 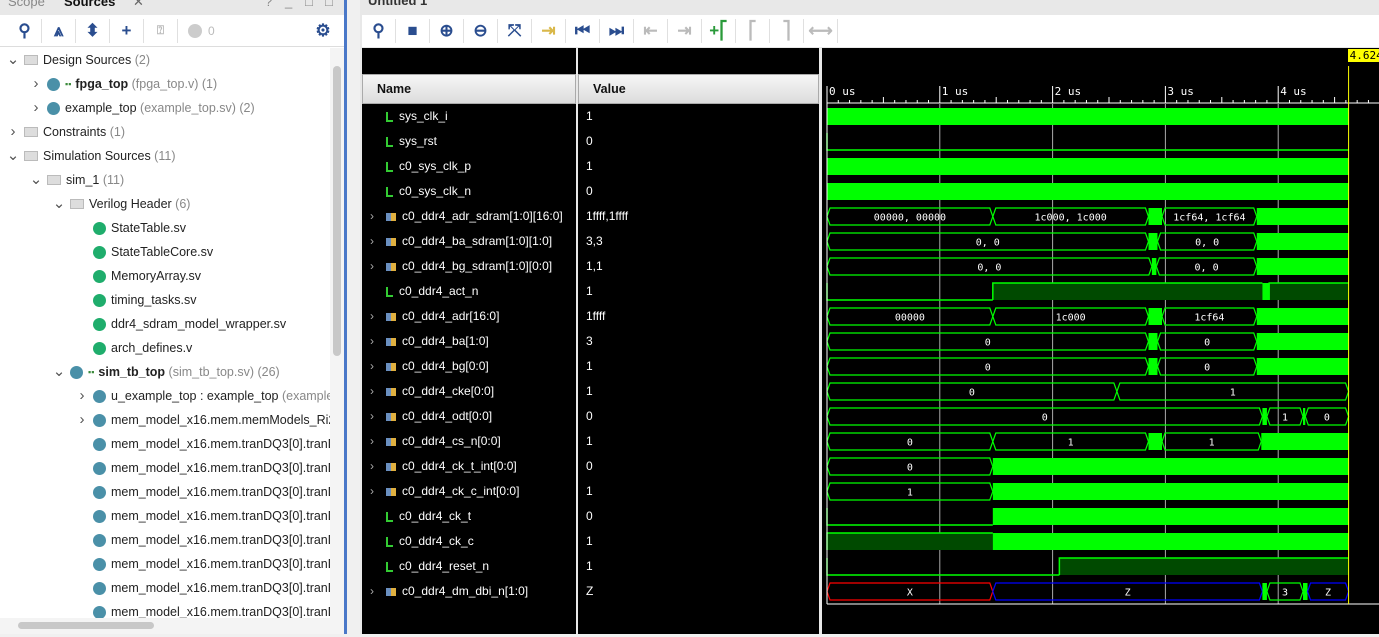 I want to click on tree-item: ⌄ Simulation Sources (11), so click(x=91, y=156).